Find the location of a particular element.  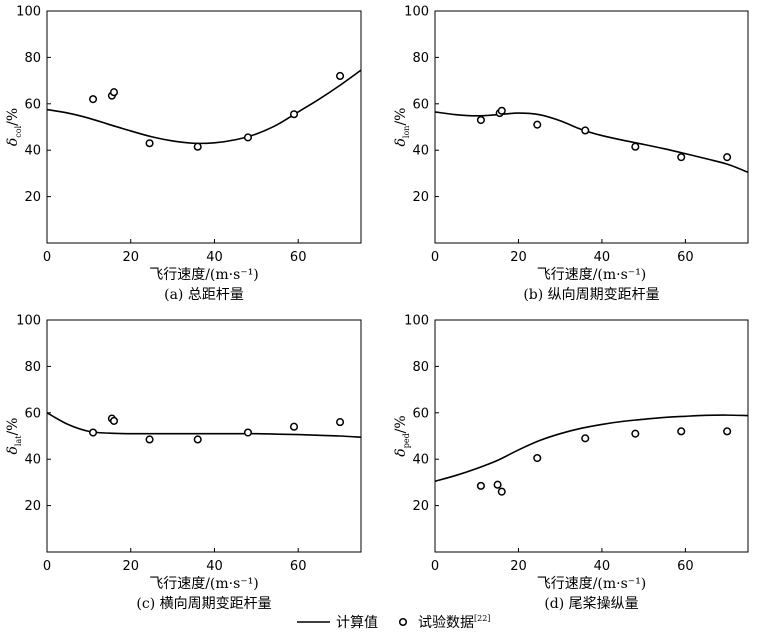

panel-caption: (c) 横向周期变距杆量 is located at coordinates (203, 604).